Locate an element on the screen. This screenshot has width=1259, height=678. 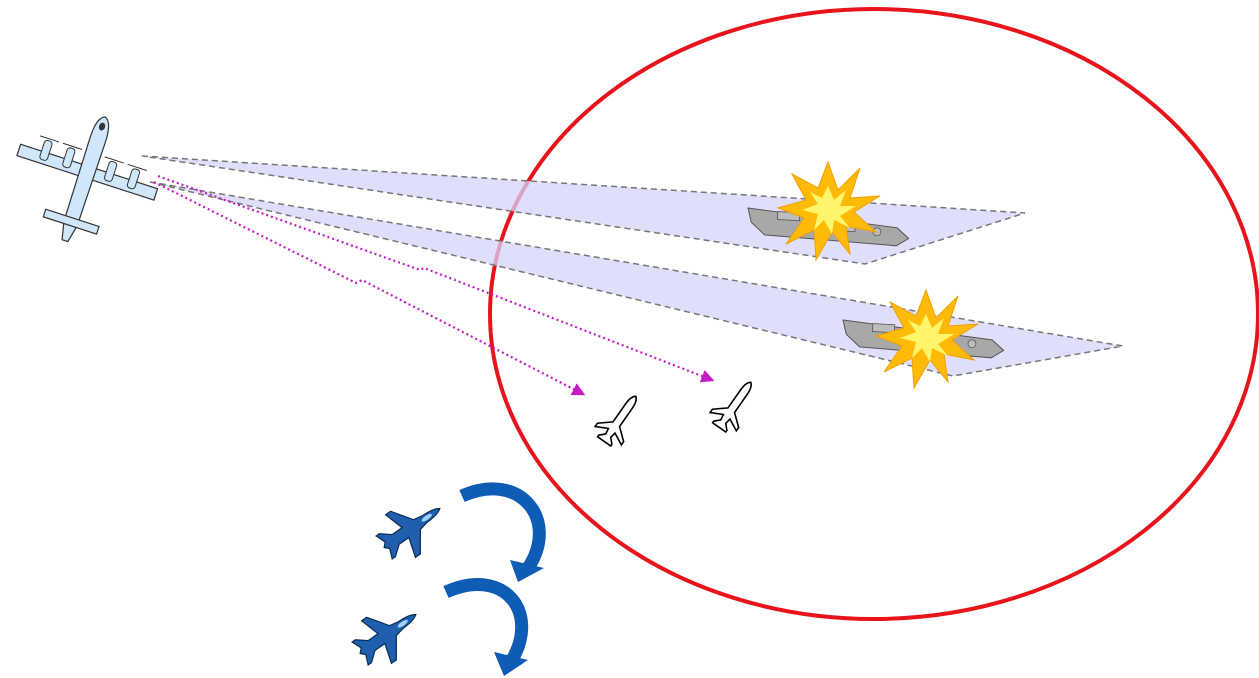
datalink-path-upper is located at coordinates (436, 278).